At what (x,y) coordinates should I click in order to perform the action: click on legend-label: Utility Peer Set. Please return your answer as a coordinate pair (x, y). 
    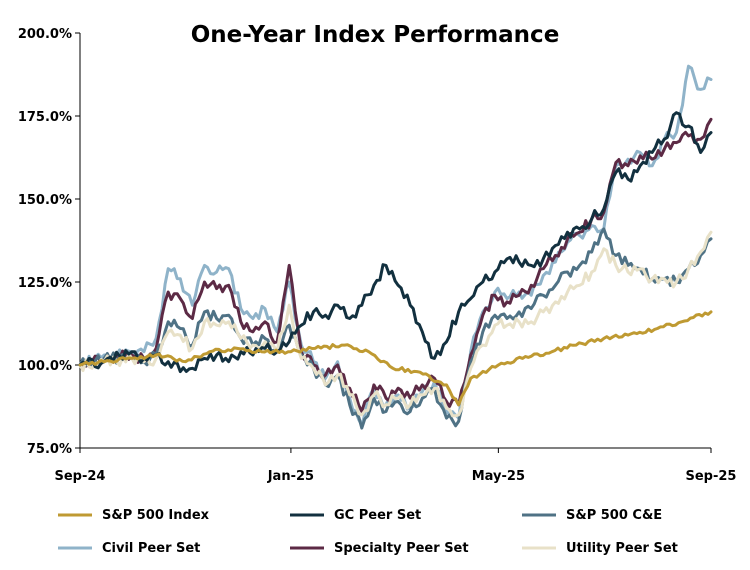
    Looking at the image, I should click on (622, 548).